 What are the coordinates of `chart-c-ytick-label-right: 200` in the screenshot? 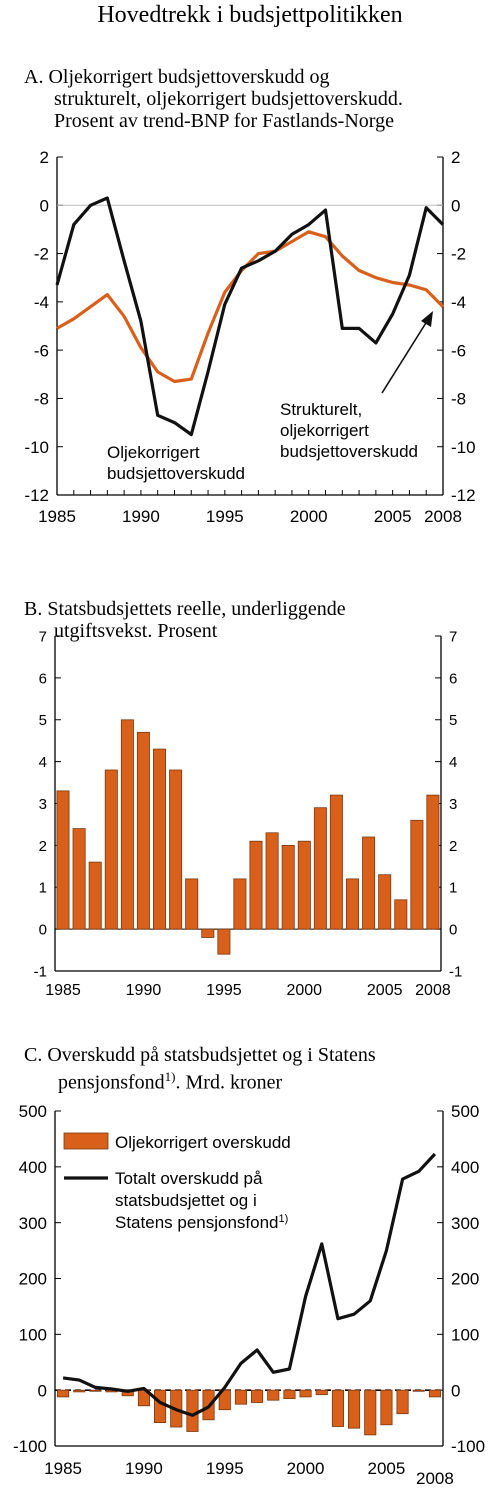 It's located at (465, 1279).